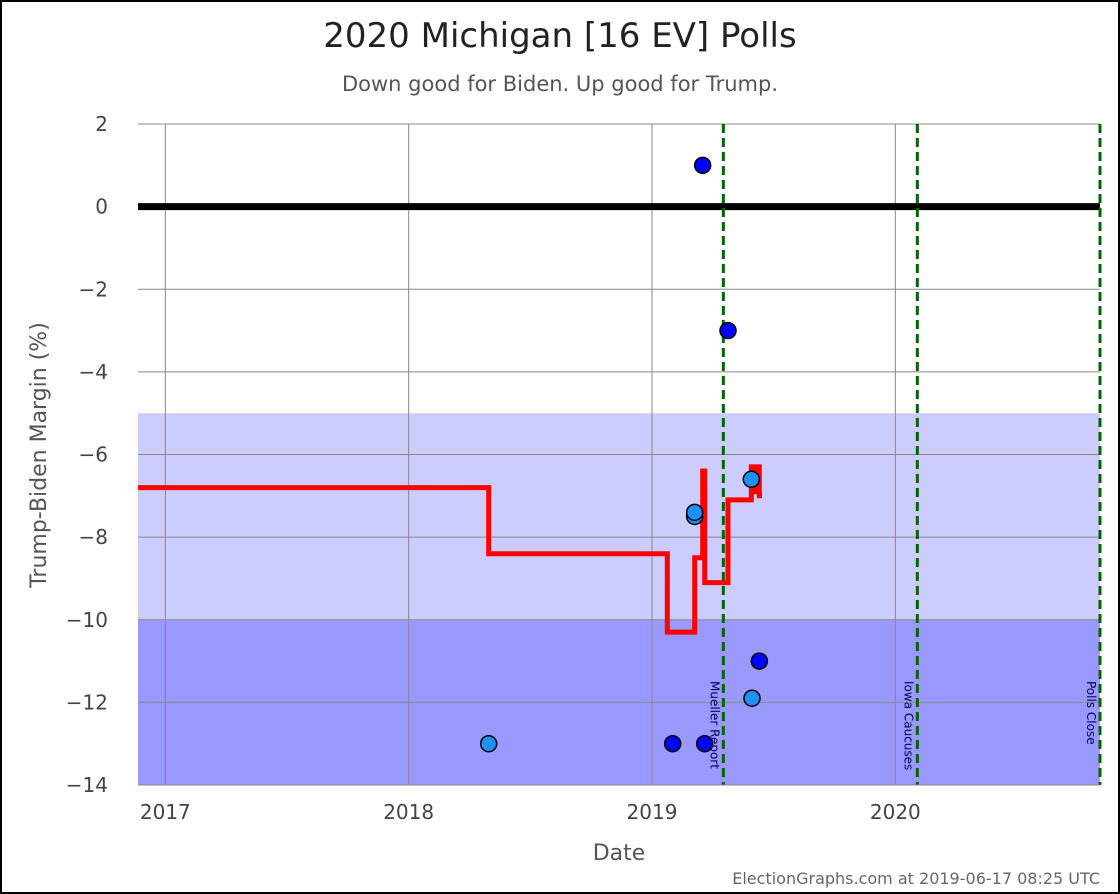 Image resolution: width=1120 pixels, height=894 pixels. I want to click on y-tick-label: −8, so click(93, 537).